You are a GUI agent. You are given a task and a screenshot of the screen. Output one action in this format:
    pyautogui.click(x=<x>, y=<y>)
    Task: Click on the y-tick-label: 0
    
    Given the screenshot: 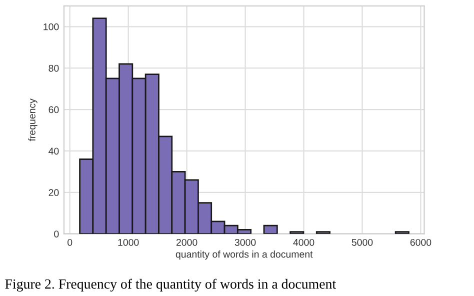 What is the action you would take?
    pyautogui.click(x=56, y=234)
    